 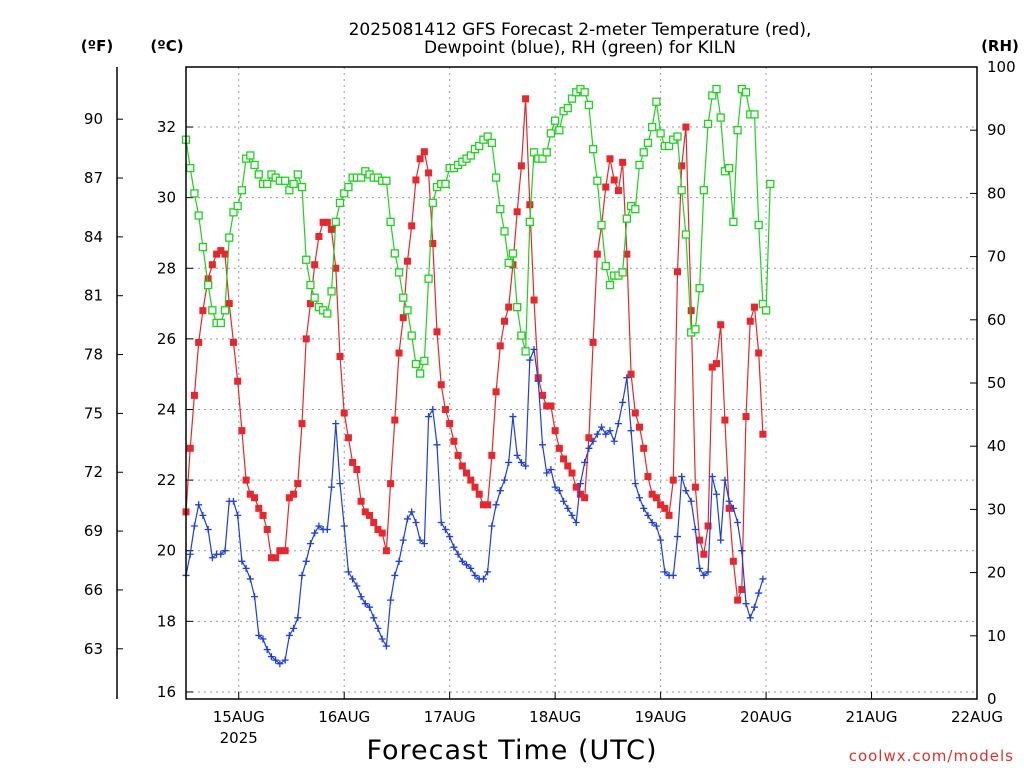 I want to click on rh-tick-label: 90, so click(x=996, y=130).